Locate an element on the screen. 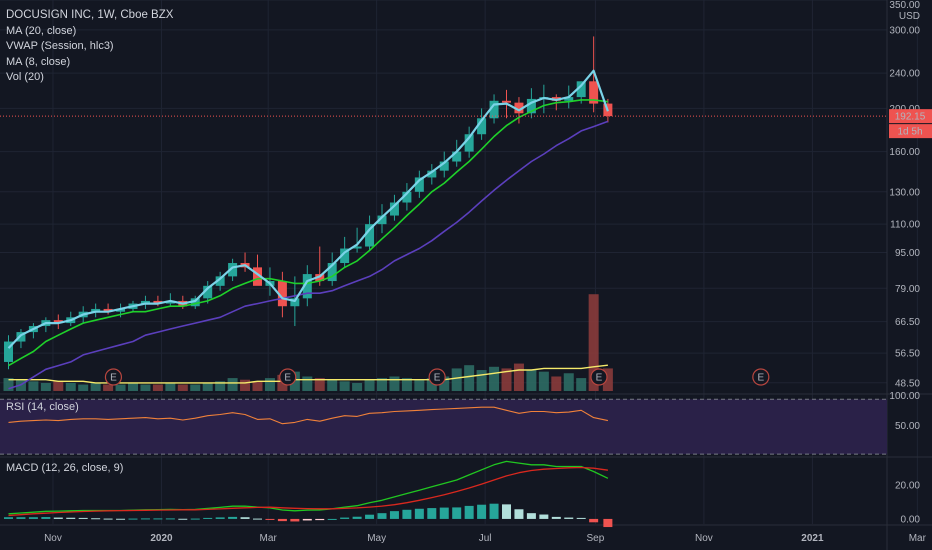  rsi-tick: 100.00 is located at coordinates (904, 396).